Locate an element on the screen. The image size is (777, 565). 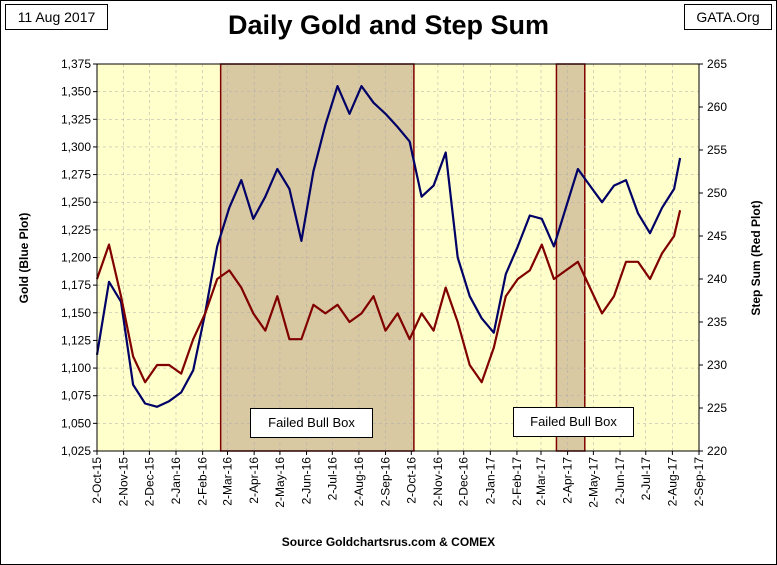
x-tick-label: 2-Aug-16 is located at coordinates (359, 482).